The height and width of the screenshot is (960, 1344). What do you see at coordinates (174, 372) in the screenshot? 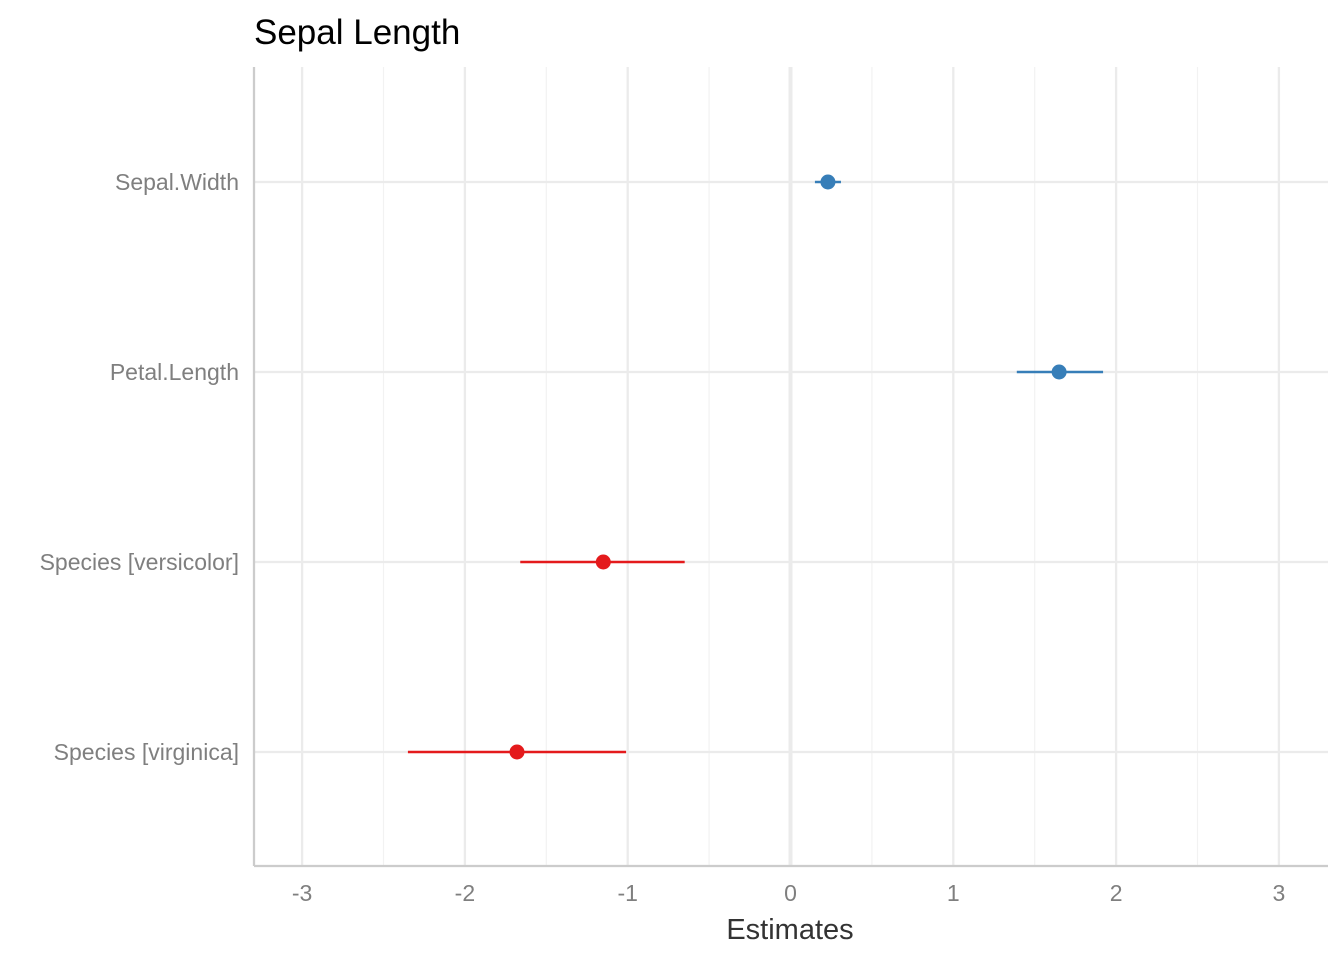
I see `y-tick-label: Petal.Length` at bounding box center [174, 372].